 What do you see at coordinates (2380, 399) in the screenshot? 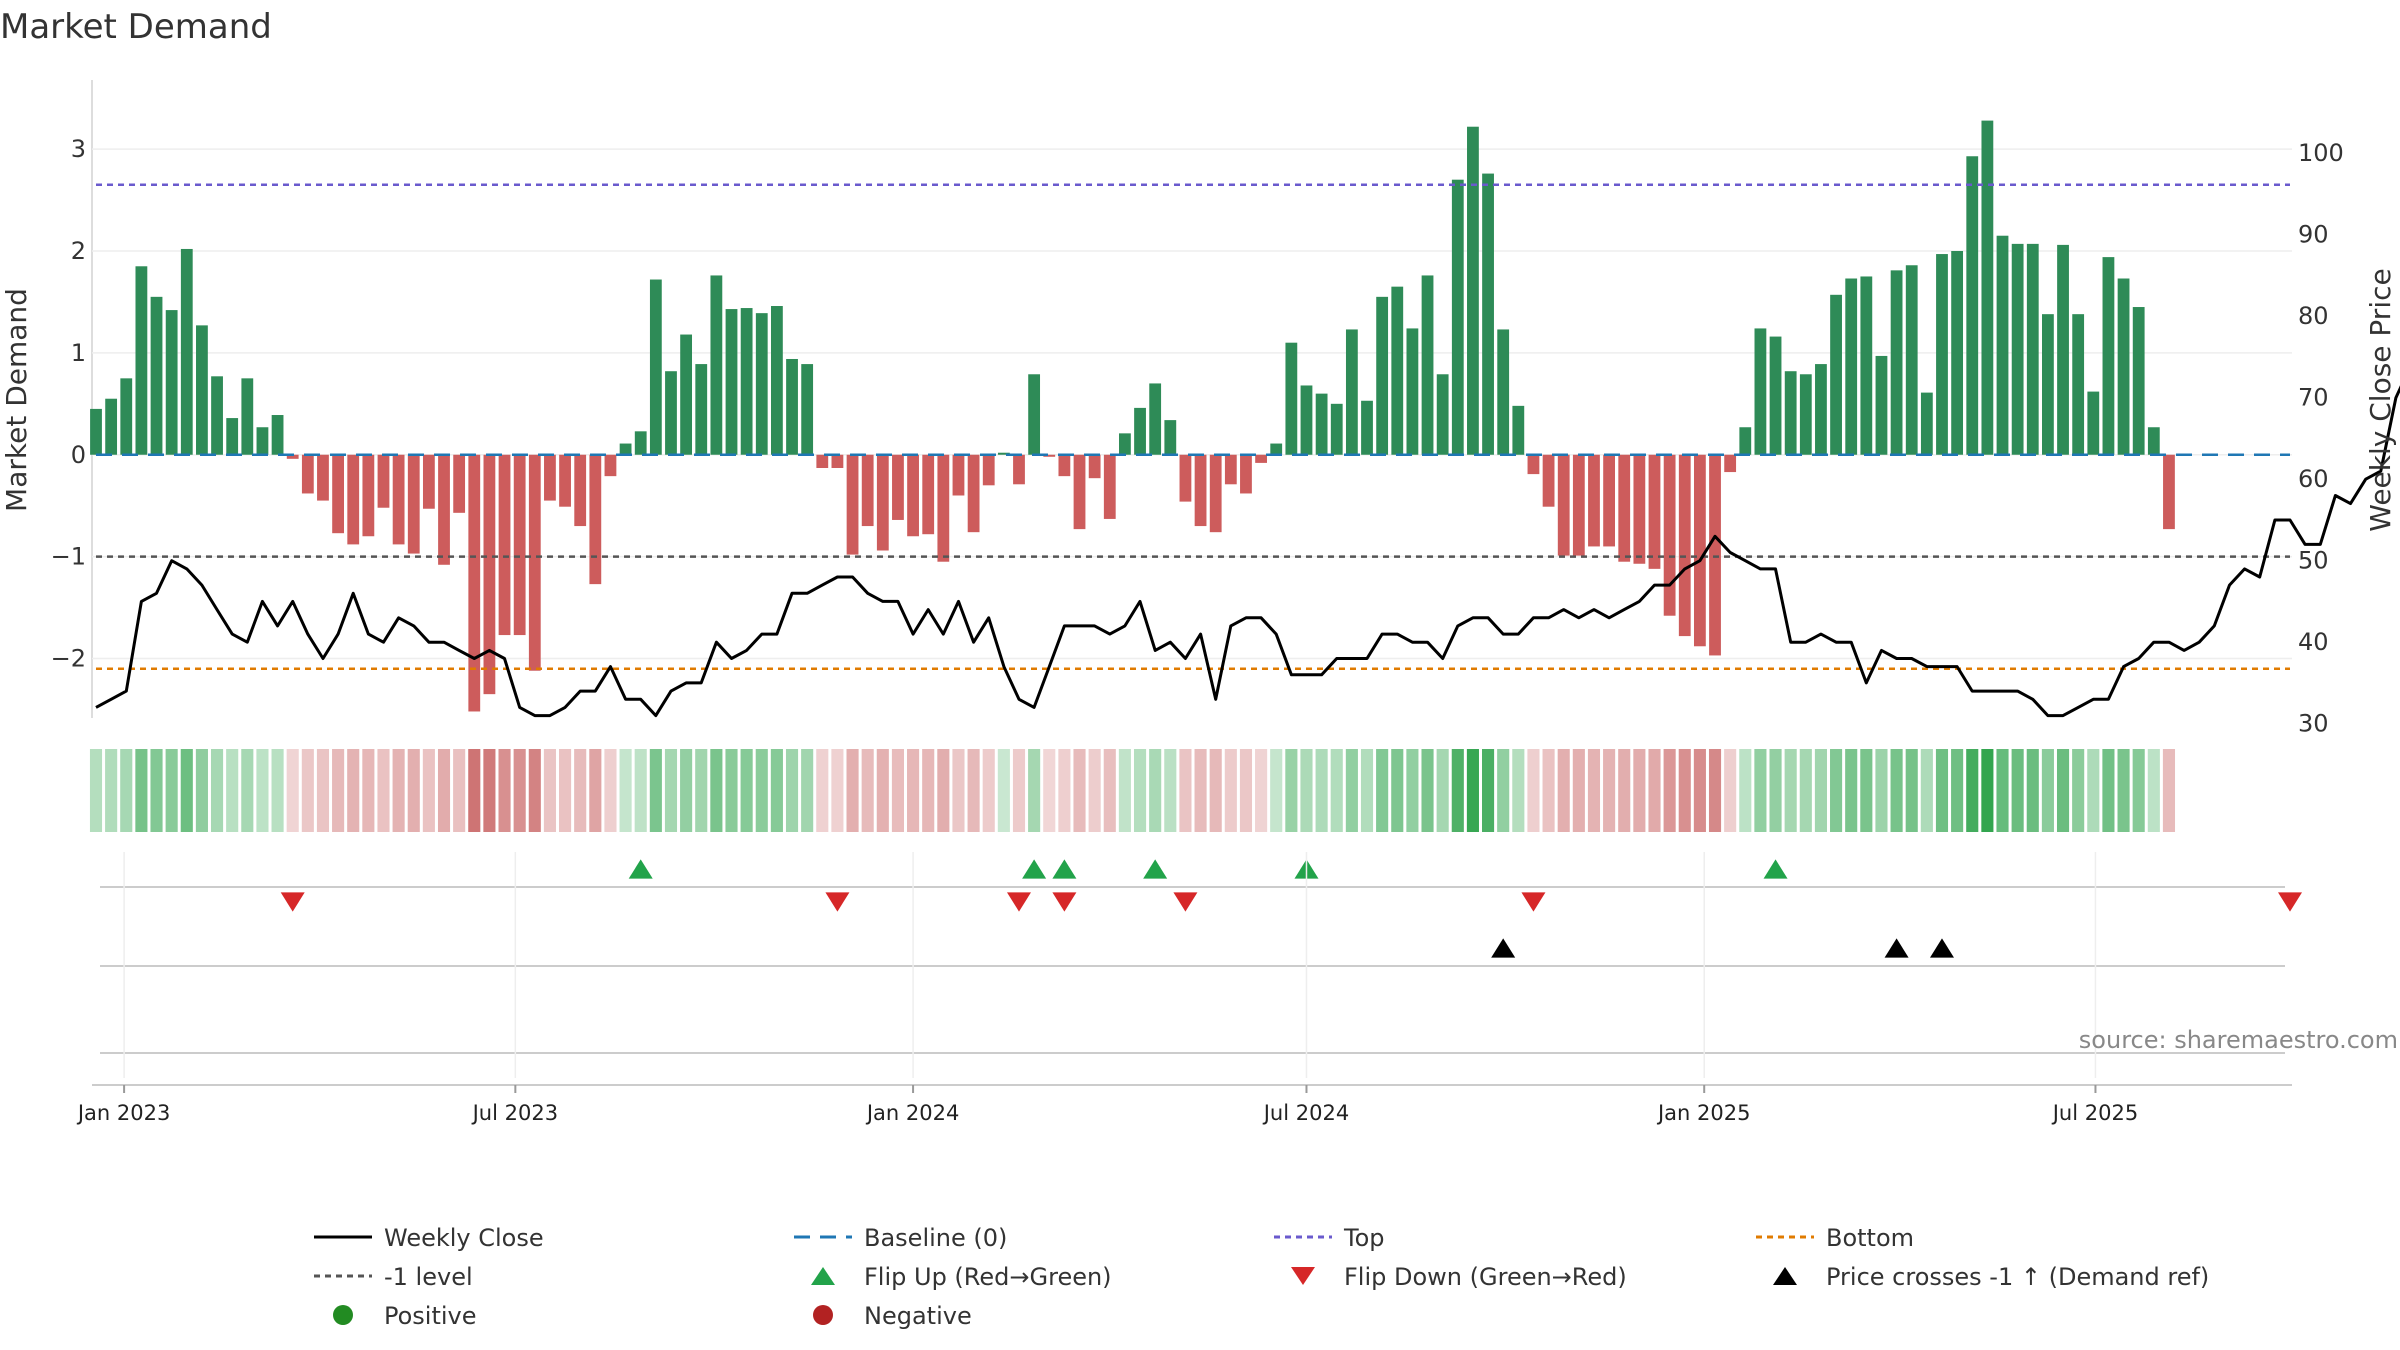
I see `y2-axis-title: Weekly Close Price` at bounding box center [2380, 399].